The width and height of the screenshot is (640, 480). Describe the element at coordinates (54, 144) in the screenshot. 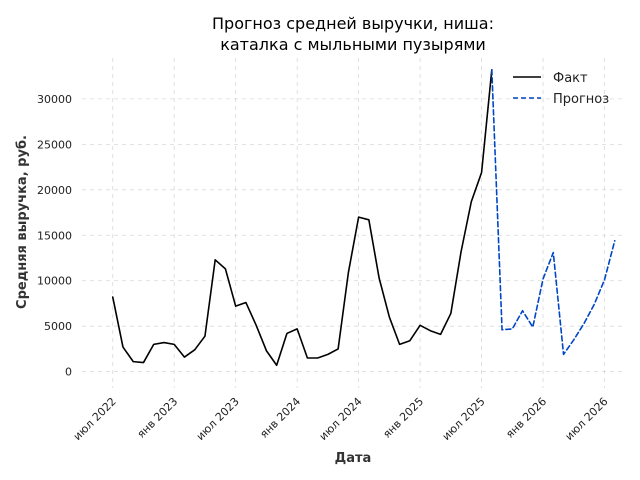

I see `y-tick-label: 25000` at that location.